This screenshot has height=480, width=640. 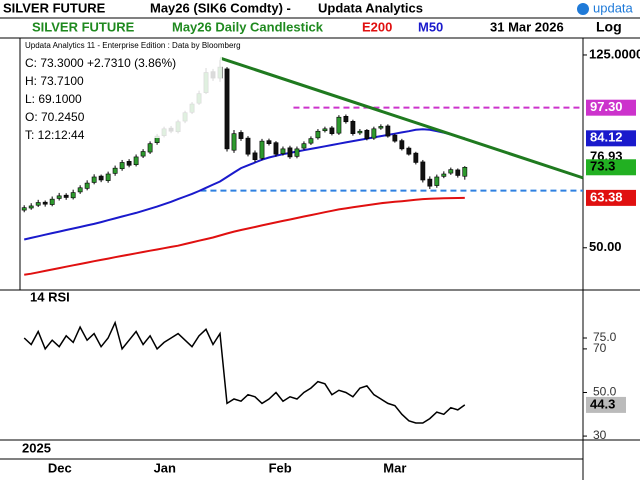 I want to click on x-tick-label: Mar, so click(x=394, y=467).